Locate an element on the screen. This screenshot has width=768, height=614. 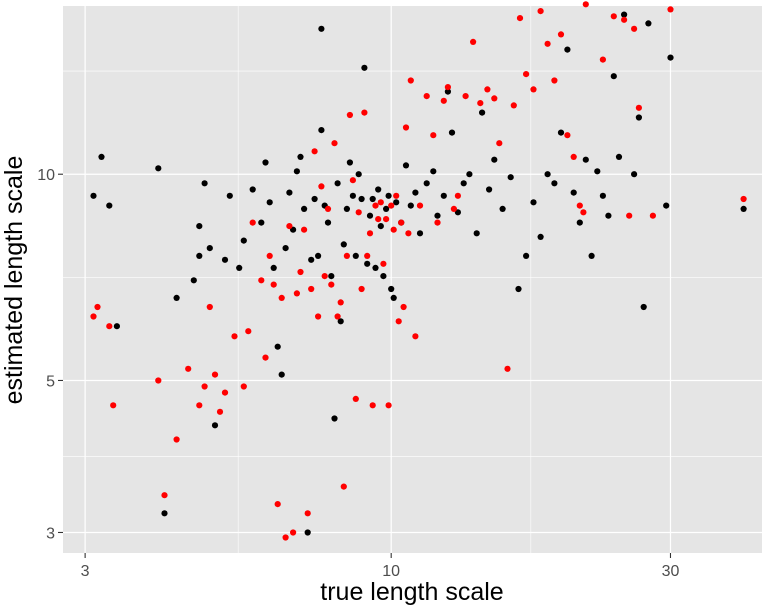
x-tick-label: 10 is located at coordinates (391, 571).